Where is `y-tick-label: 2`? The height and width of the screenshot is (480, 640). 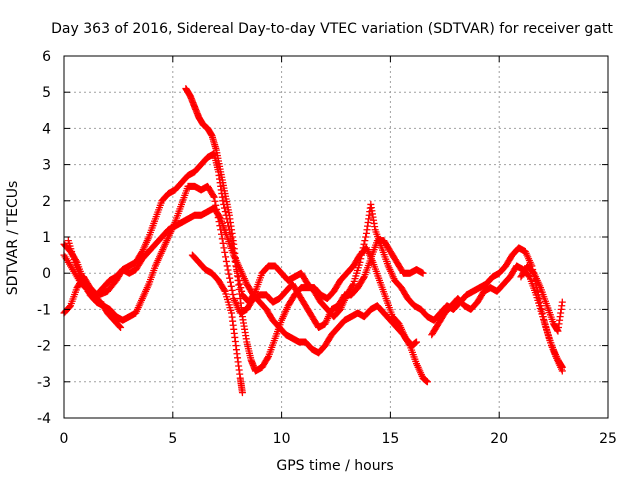
y-tick-label: 2 is located at coordinates (46, 202).